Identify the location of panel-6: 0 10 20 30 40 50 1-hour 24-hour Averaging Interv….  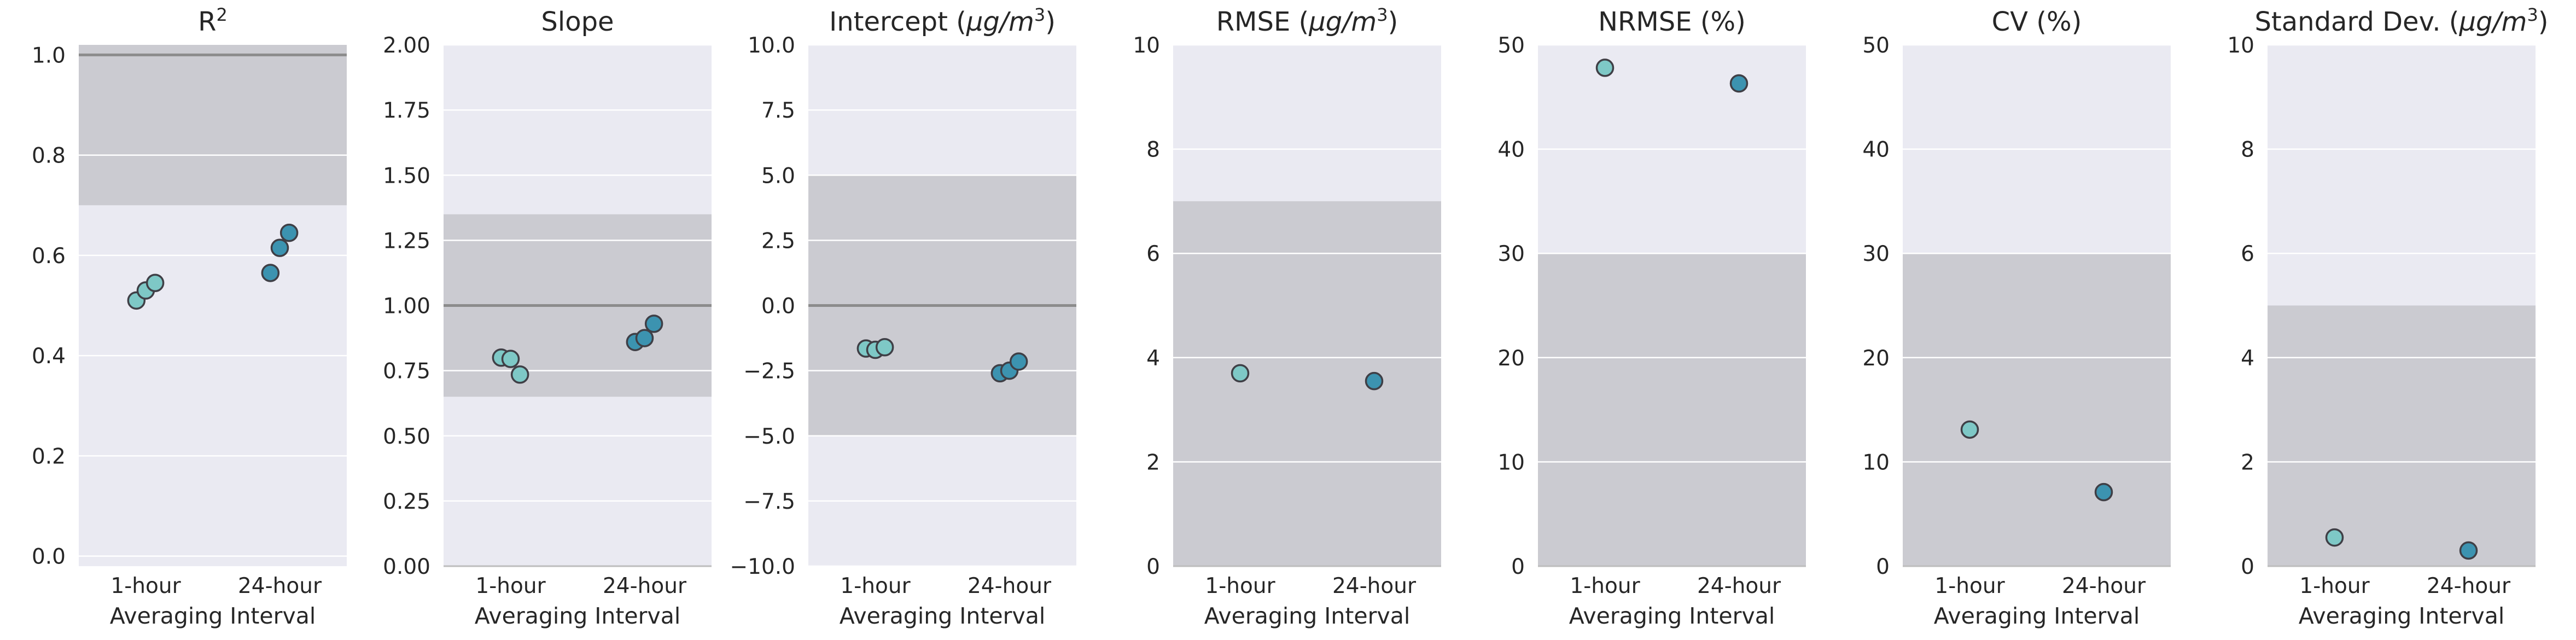
(2017, 318).